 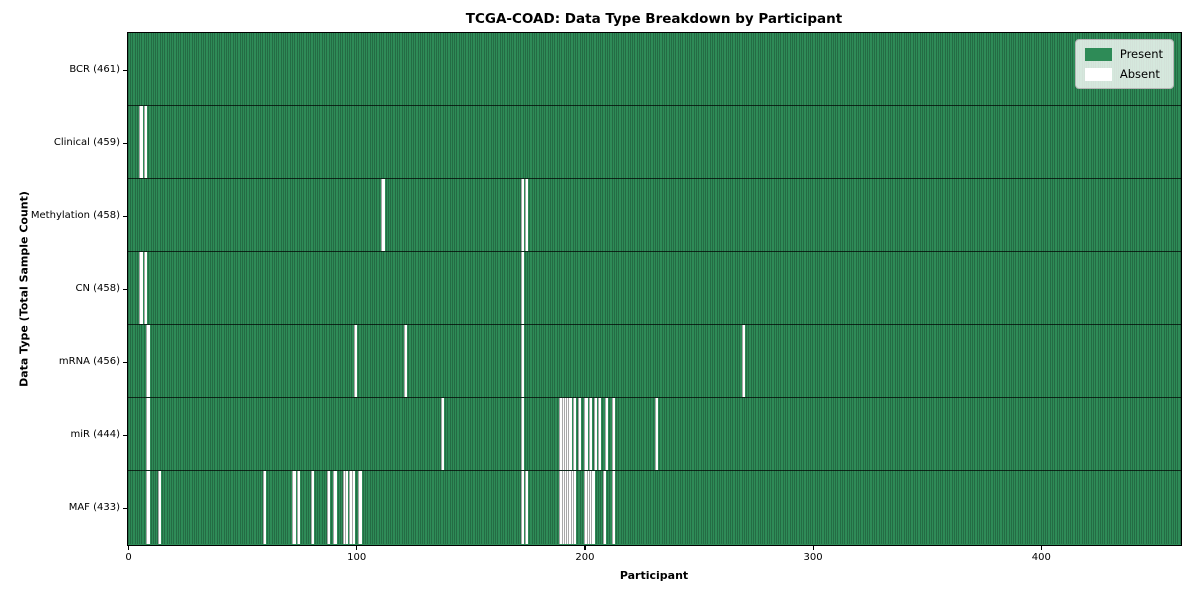 What do you see at coordinates (654, 507) in the screenshot?
I see `row-maf` at bounding box center [654, 507].